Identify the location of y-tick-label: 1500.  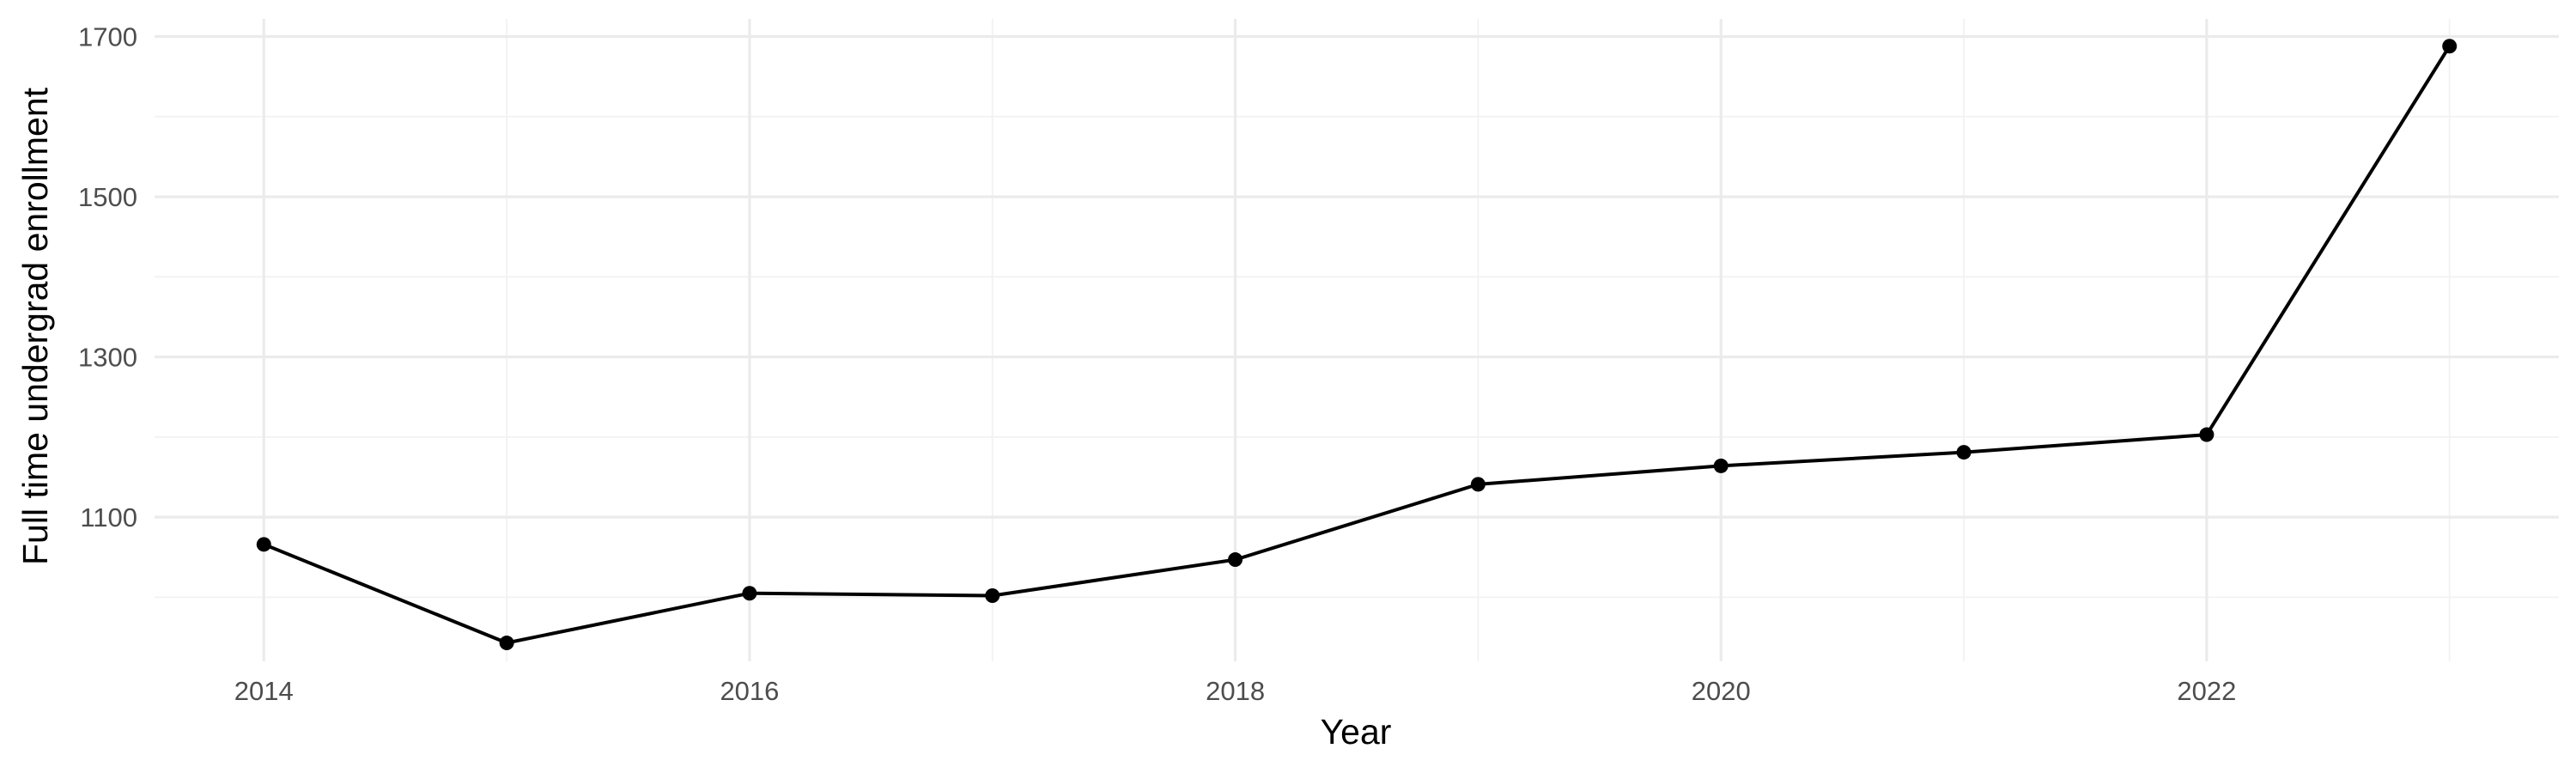
(107, 197).